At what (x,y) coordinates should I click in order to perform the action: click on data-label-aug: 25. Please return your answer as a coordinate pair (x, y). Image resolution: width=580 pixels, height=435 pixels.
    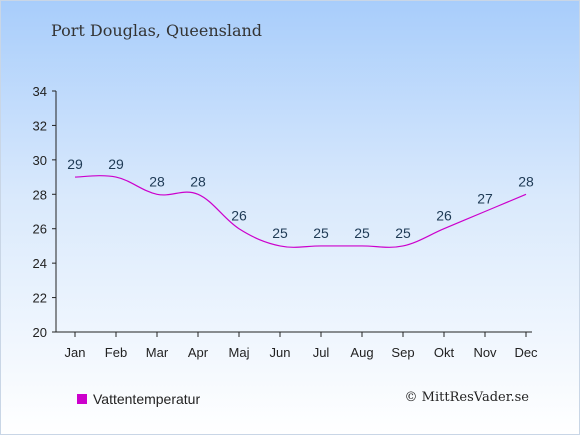
    Looking at the image, I should click on (362, 233).